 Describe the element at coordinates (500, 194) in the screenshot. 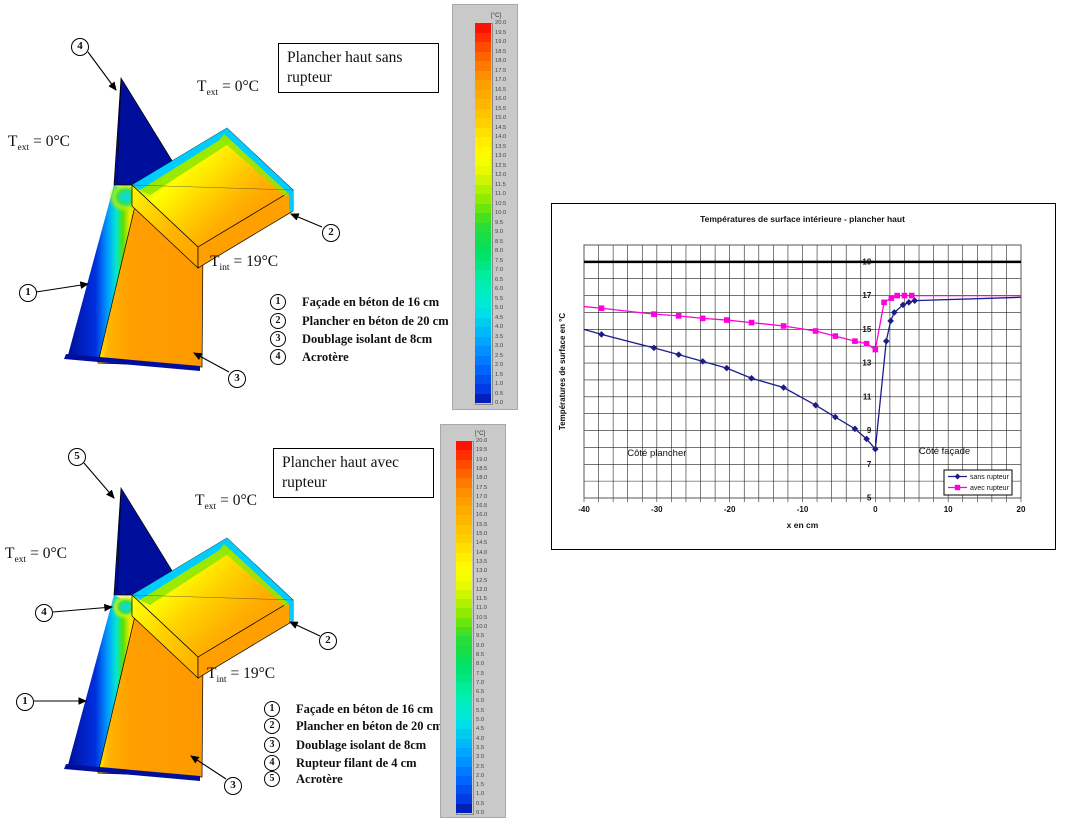

I see `scale-tick-label: 11.0` at that location.